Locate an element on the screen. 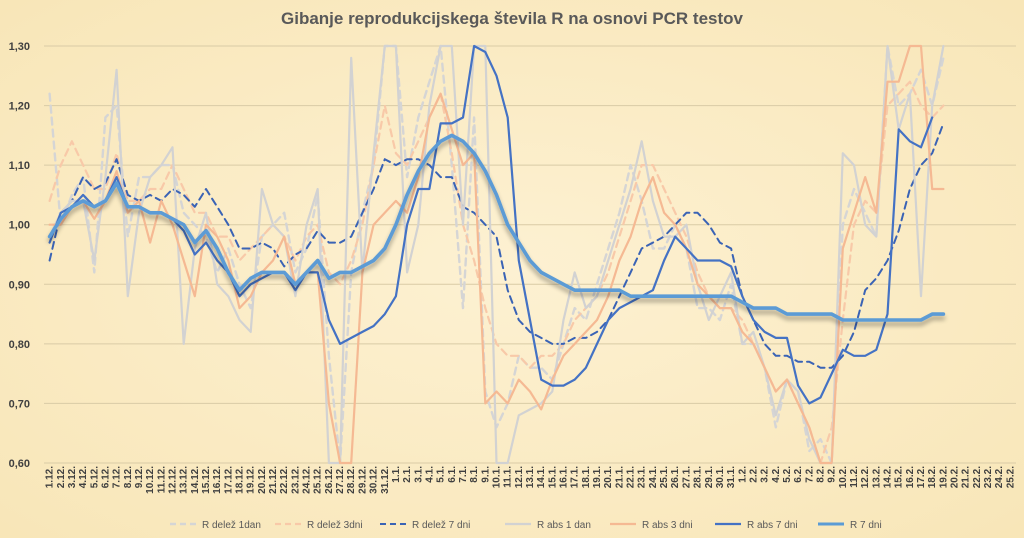 This screenshot has width=1024, height=538. x-tick-label: 6.12. is located at coordinates (105, 477).